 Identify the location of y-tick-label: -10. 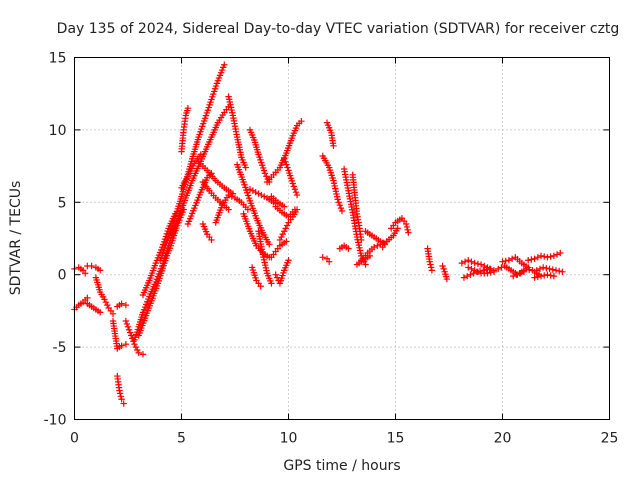
(55, 421).